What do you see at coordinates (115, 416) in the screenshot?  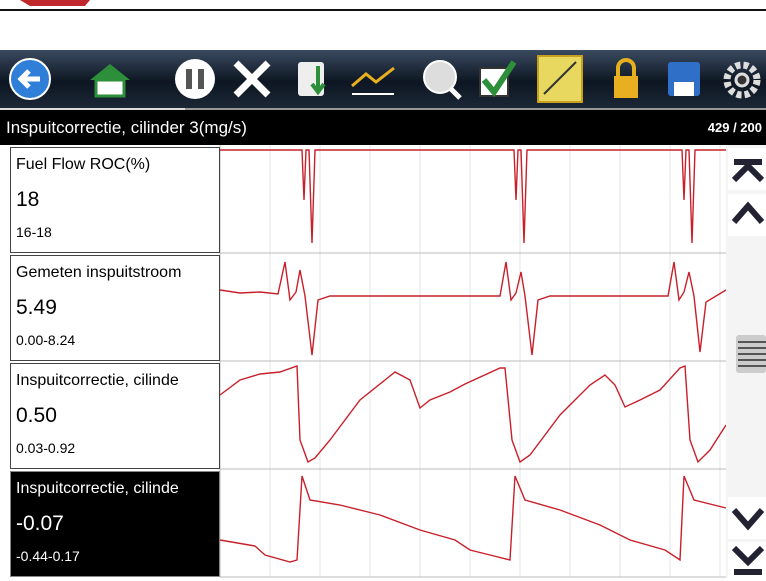 I see `pid-panel: Inspuitcorrectie, cilinde 0.50 0.03-0.92` at bounding box center [115, 416].